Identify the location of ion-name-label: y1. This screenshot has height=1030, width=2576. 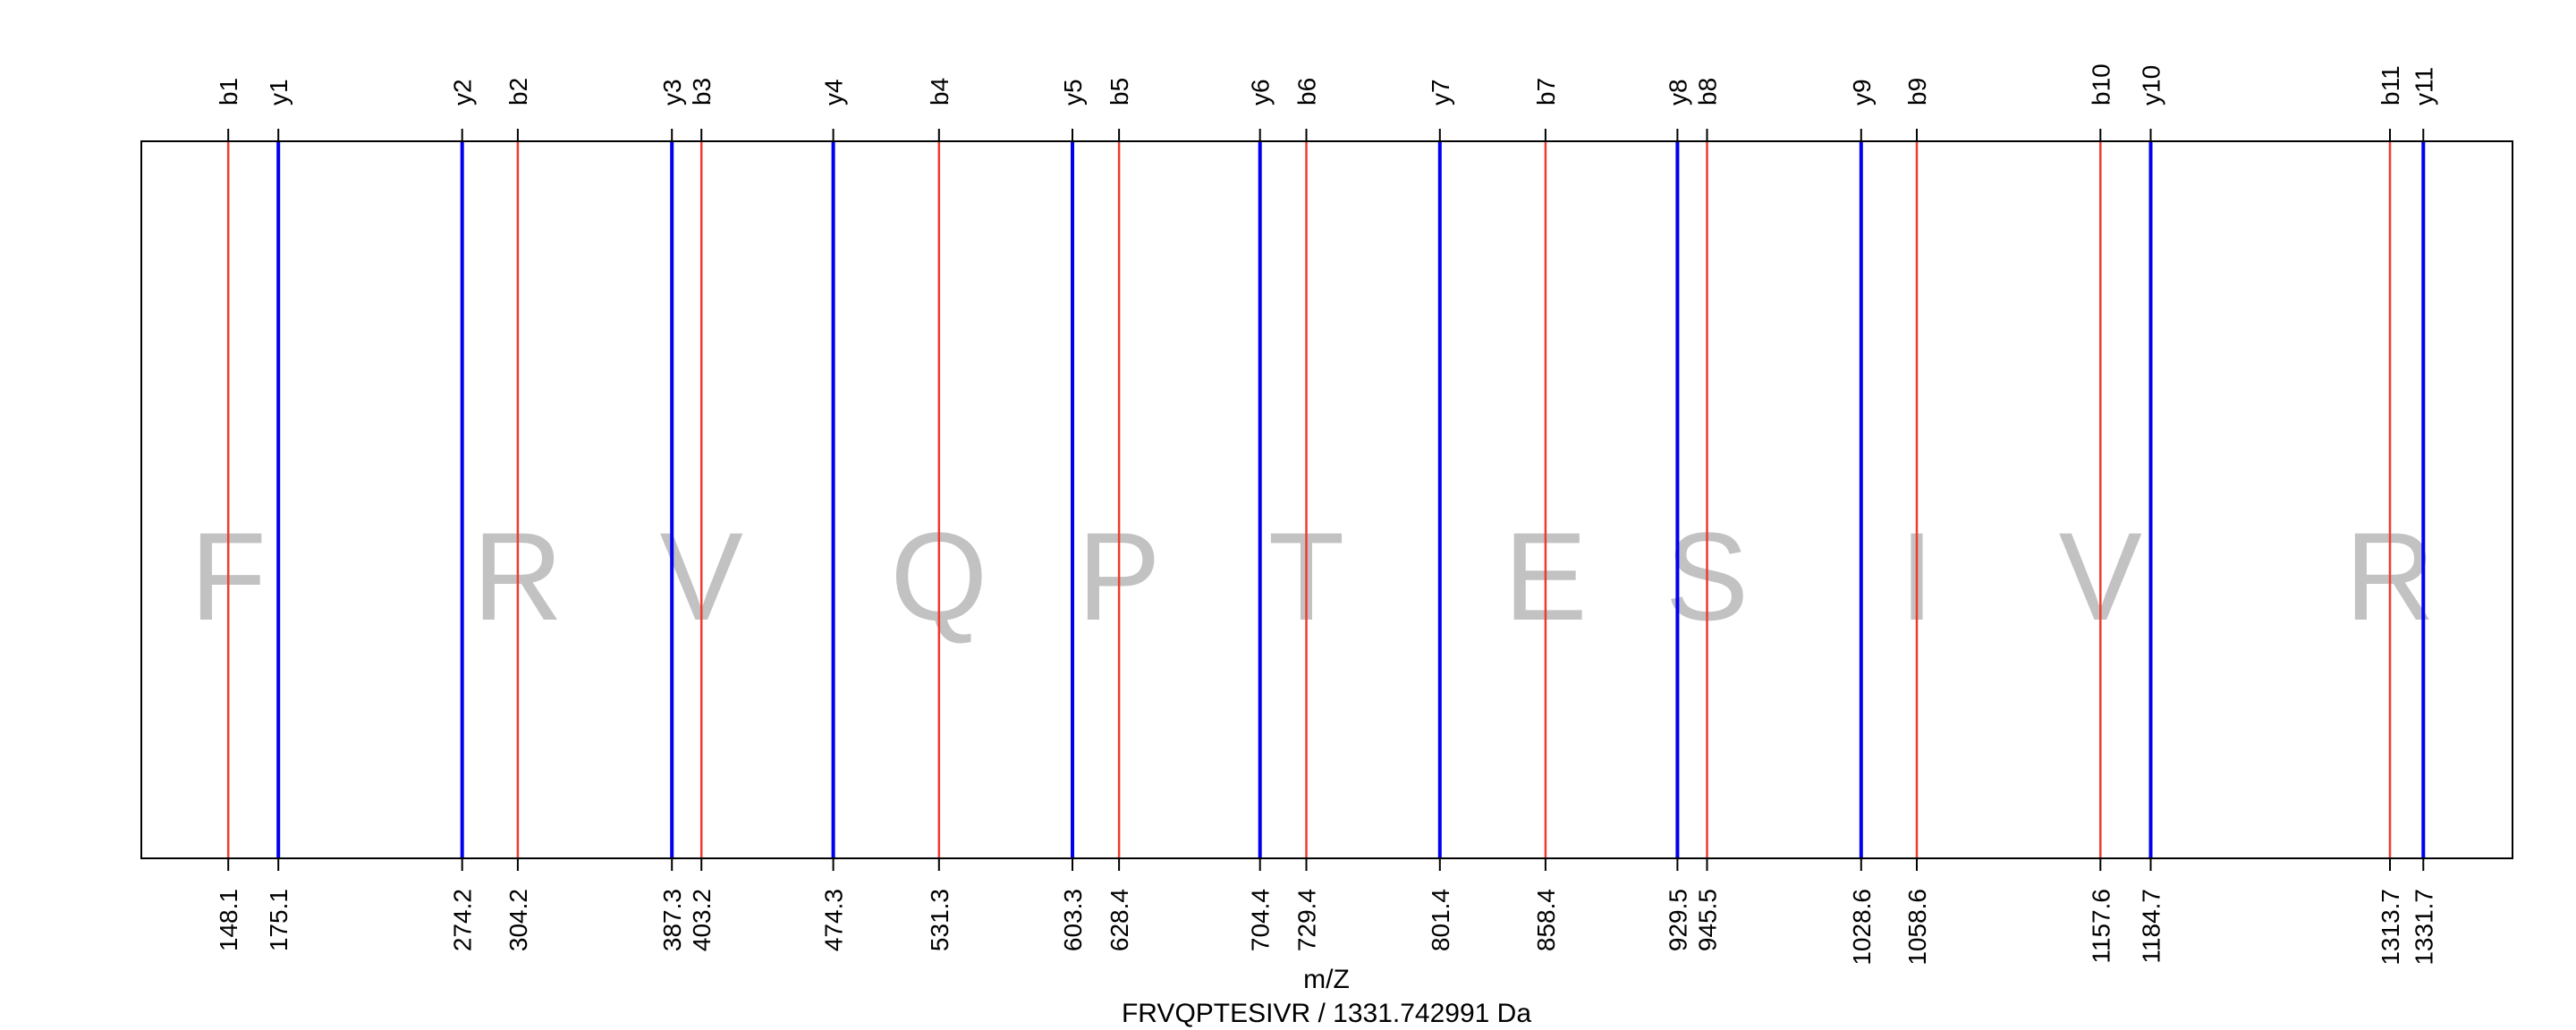
(278, 92).